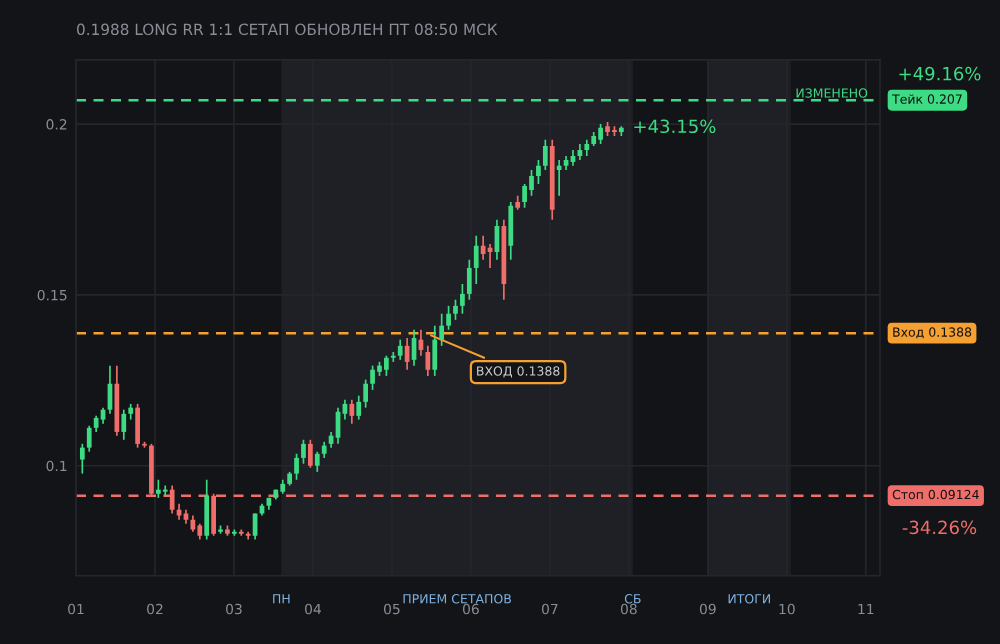 The image size is (1000, 644). Describe the element at coordinates (675, 126) in the screenshot. I see `annotation: +43.15%` at that location.